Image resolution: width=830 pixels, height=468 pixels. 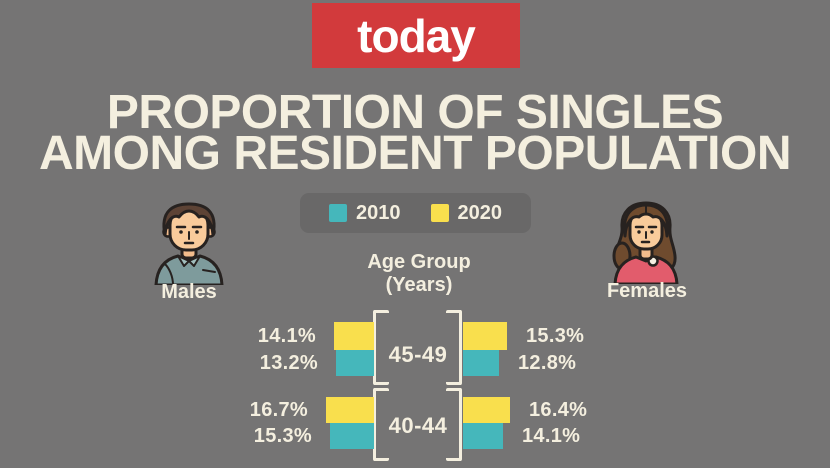 What do you see at coordinates (547, 362) in the screenshot?
I see `value-label-female-2010-45-49: 12.8%` at bounding box center [547, 362].